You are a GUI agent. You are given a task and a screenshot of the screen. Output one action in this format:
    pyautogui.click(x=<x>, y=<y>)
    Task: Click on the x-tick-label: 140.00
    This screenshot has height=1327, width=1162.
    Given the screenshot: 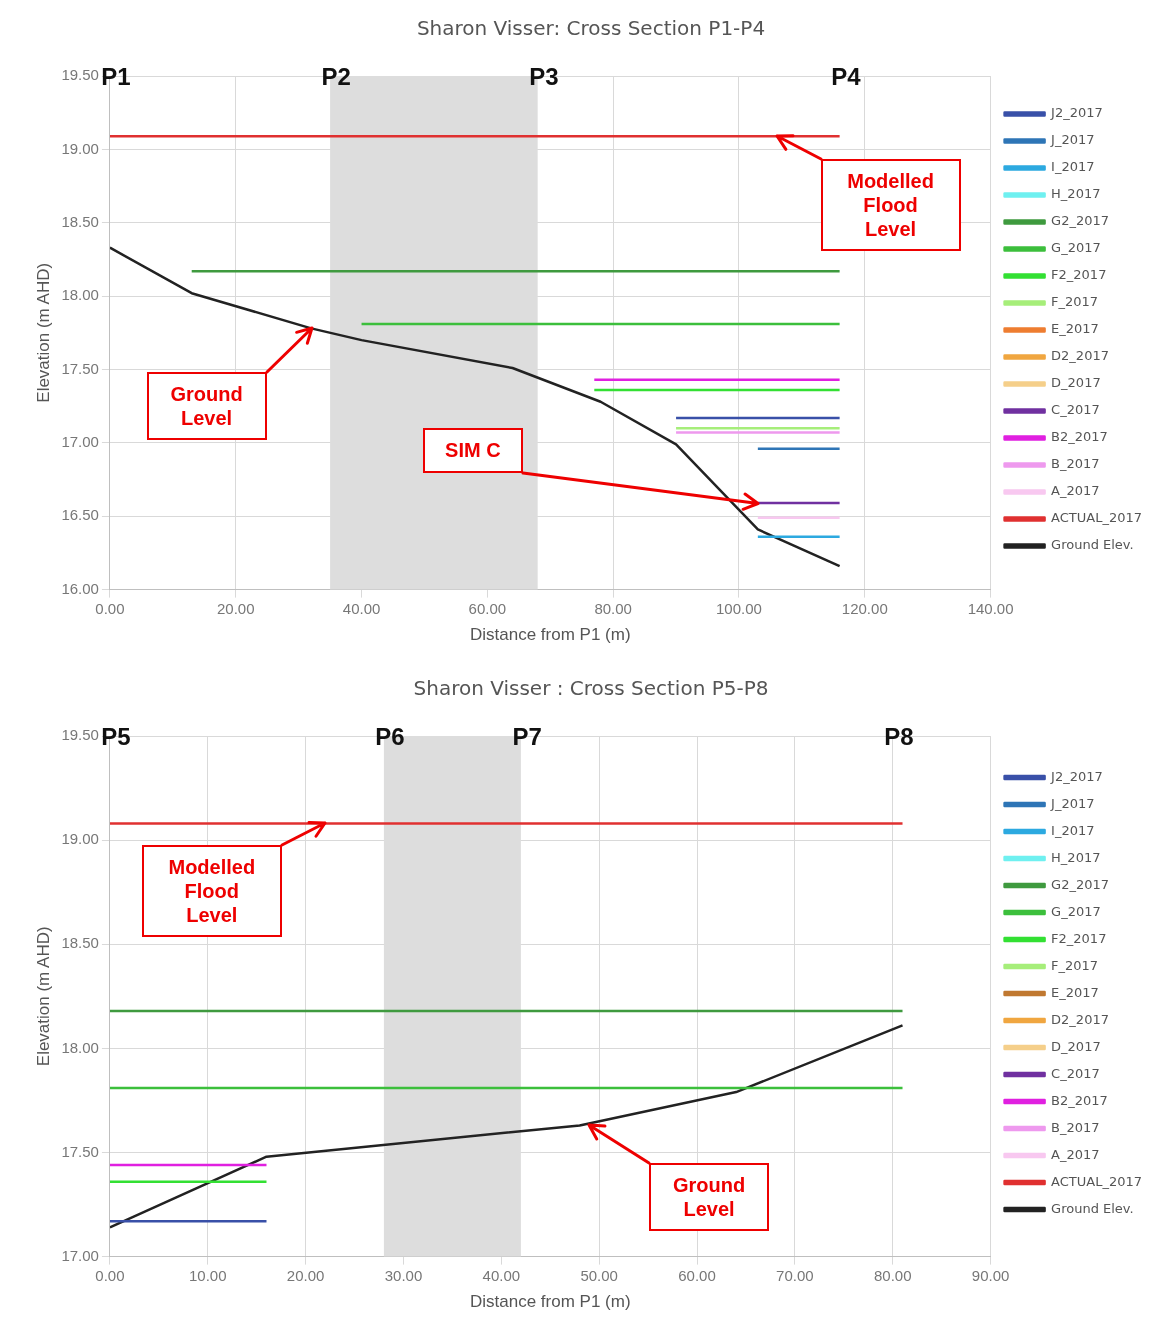 What is the action you would take?
    pyautogui.click(x=990, y=608)
    